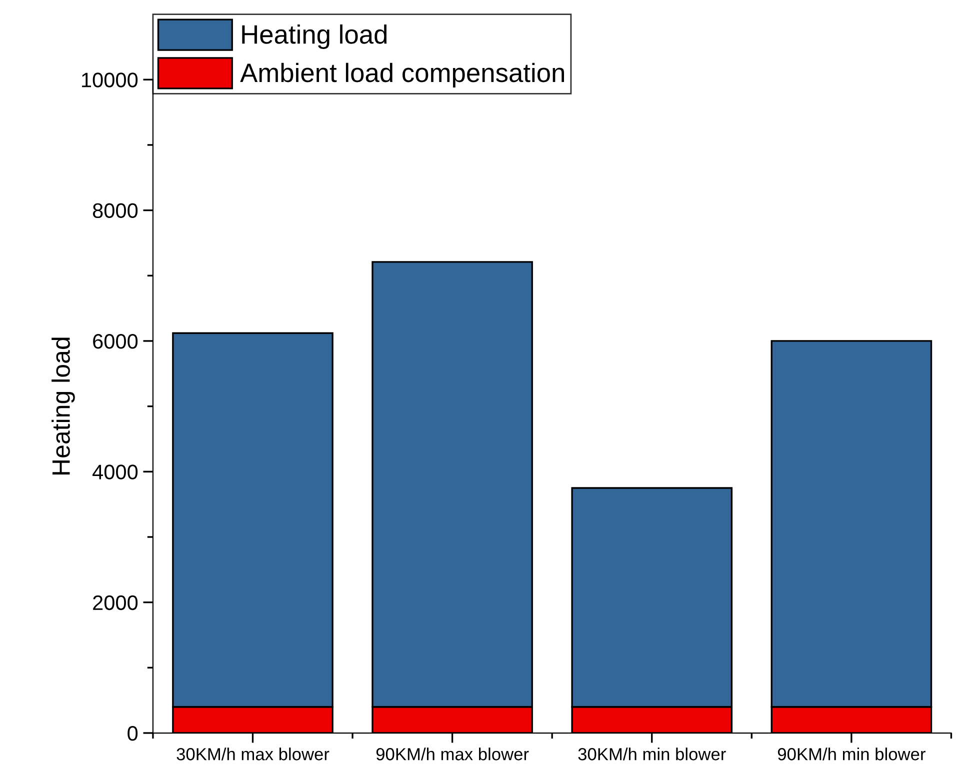 This screenshot has width=956, height=776. Describe the element at coordinates (133, 733) in the screenshot. I see `y-tick-label: 0` at that location.